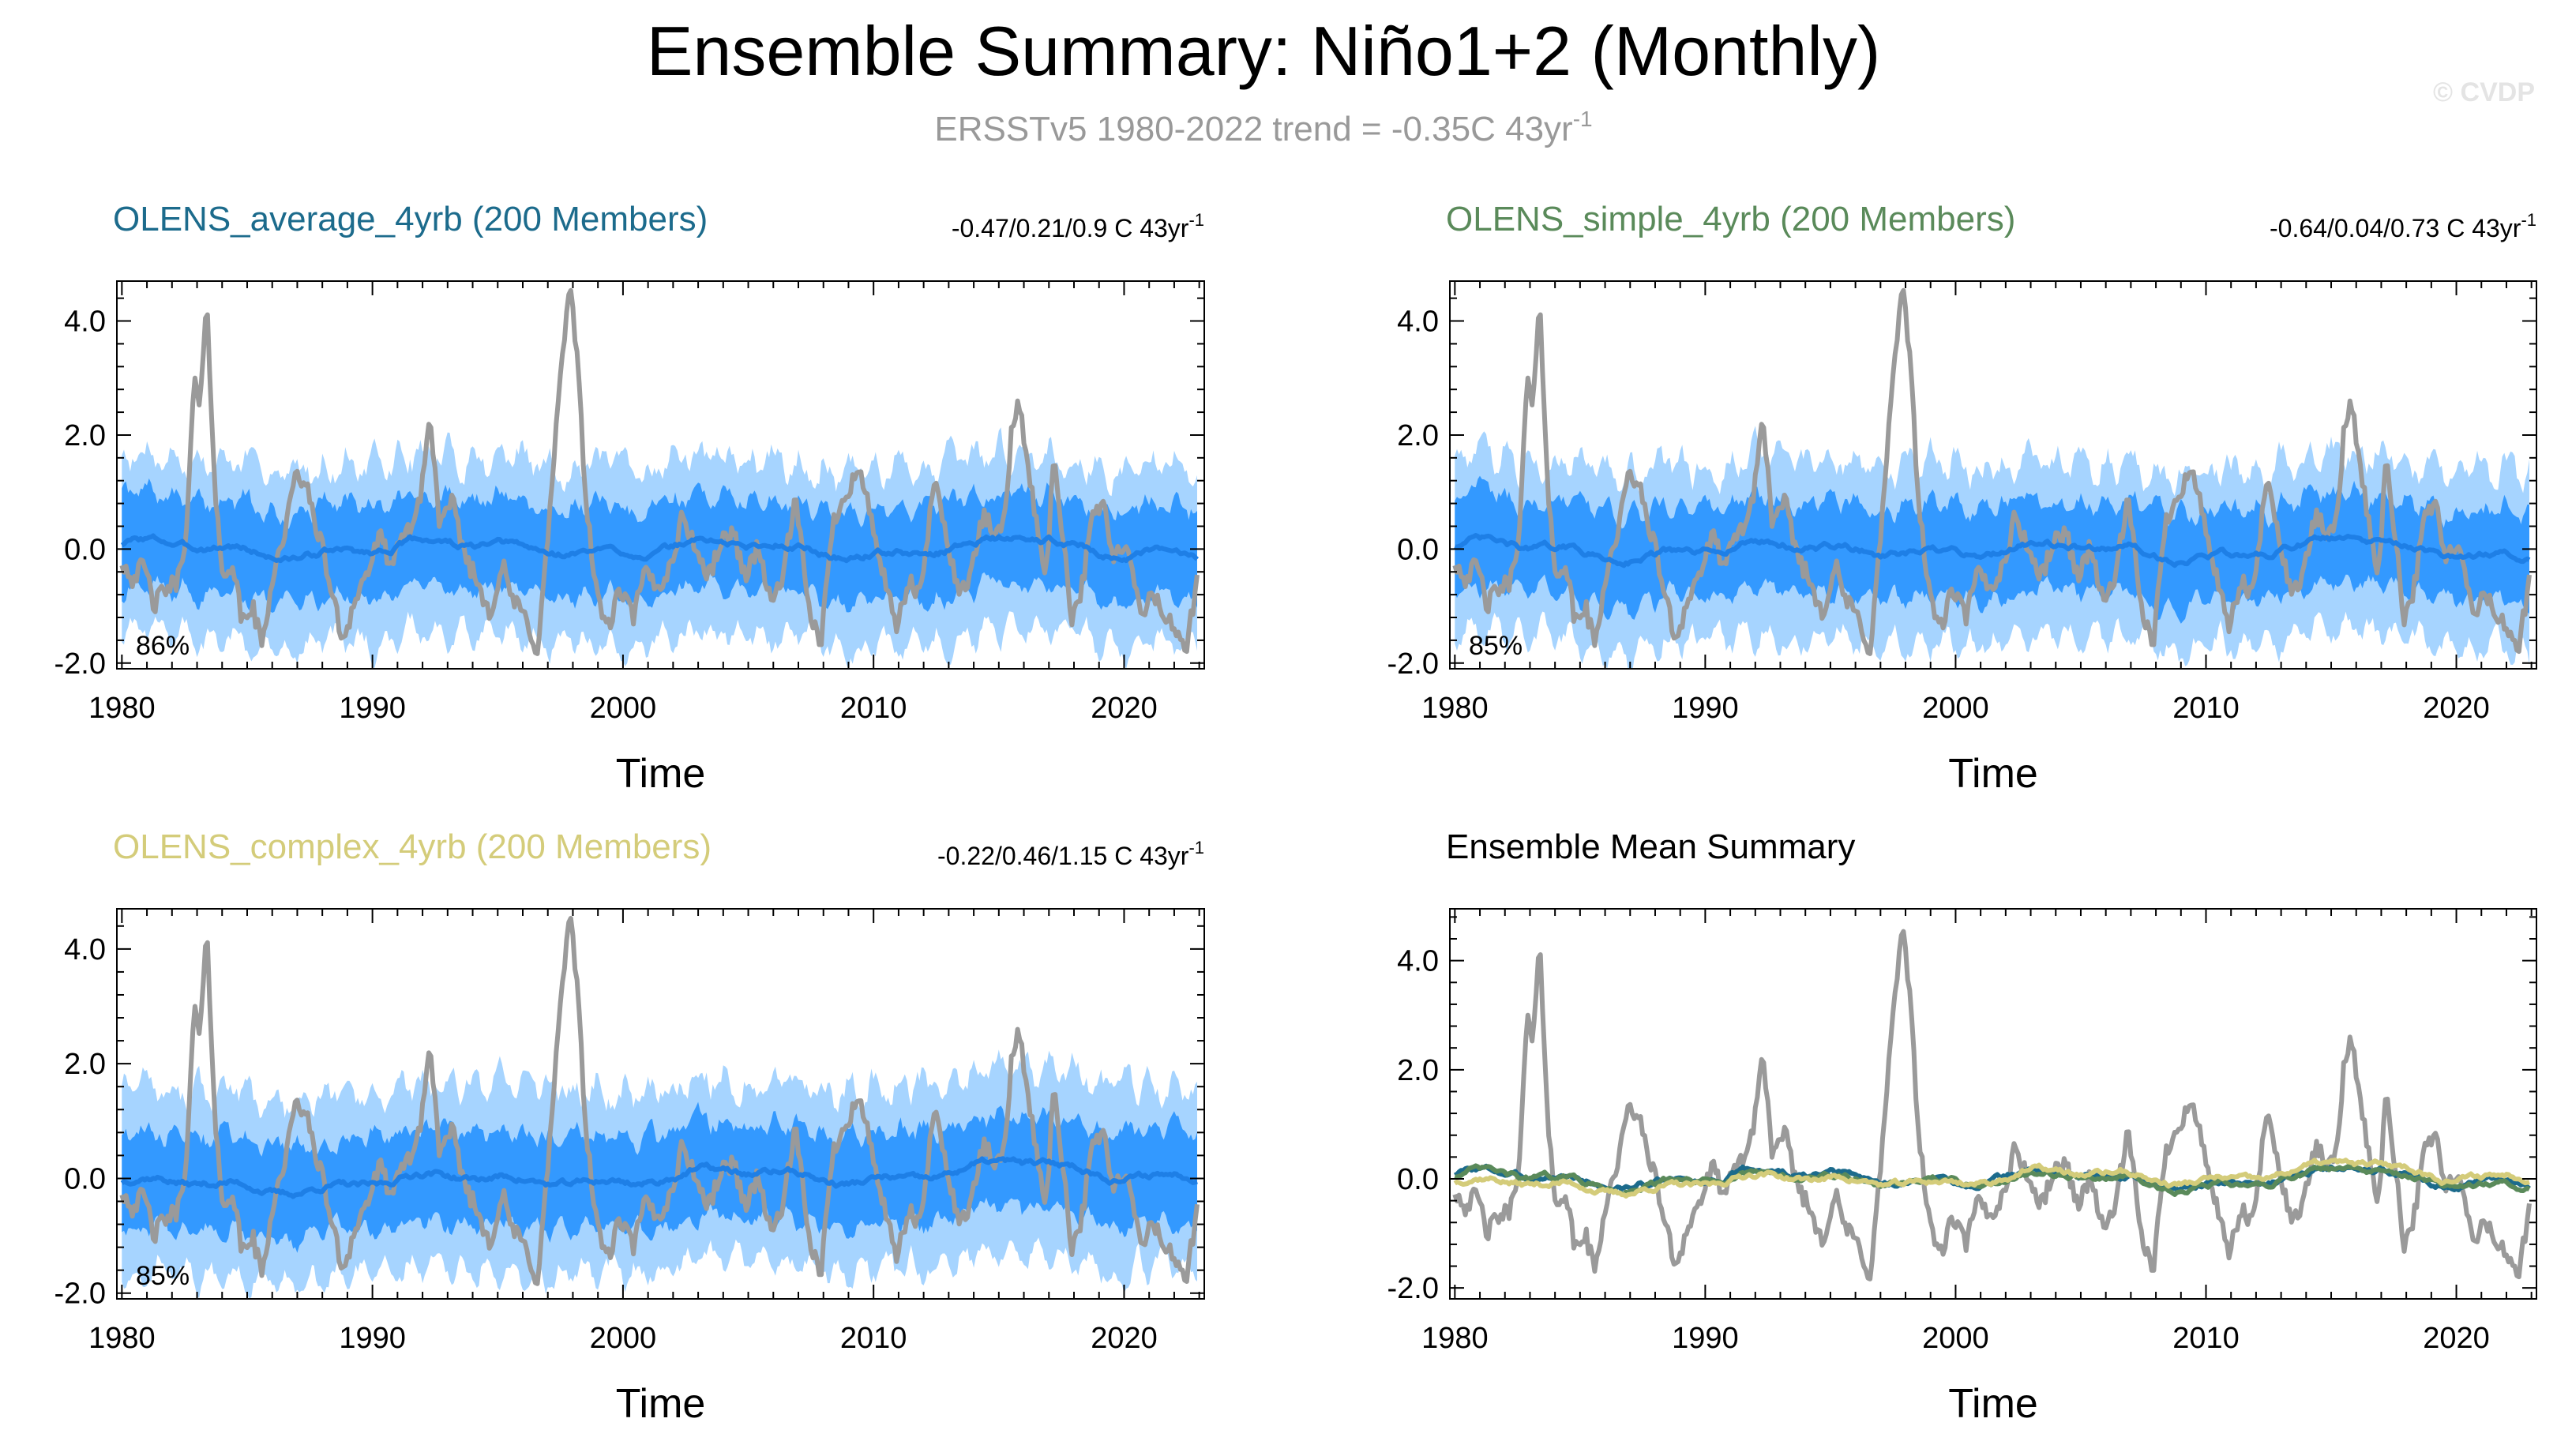  I want to click on obs-line-summary, so click(1992, 1105).